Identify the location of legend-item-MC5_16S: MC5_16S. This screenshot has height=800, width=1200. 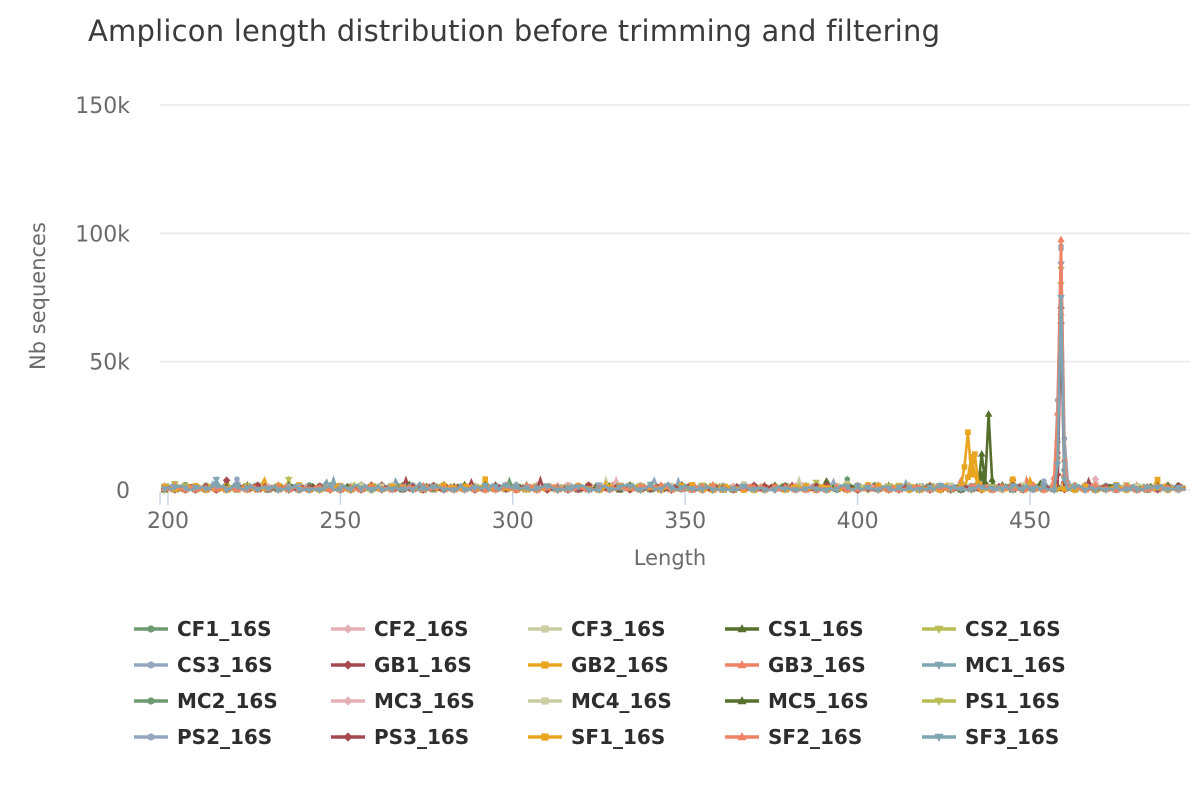
(822, 701).